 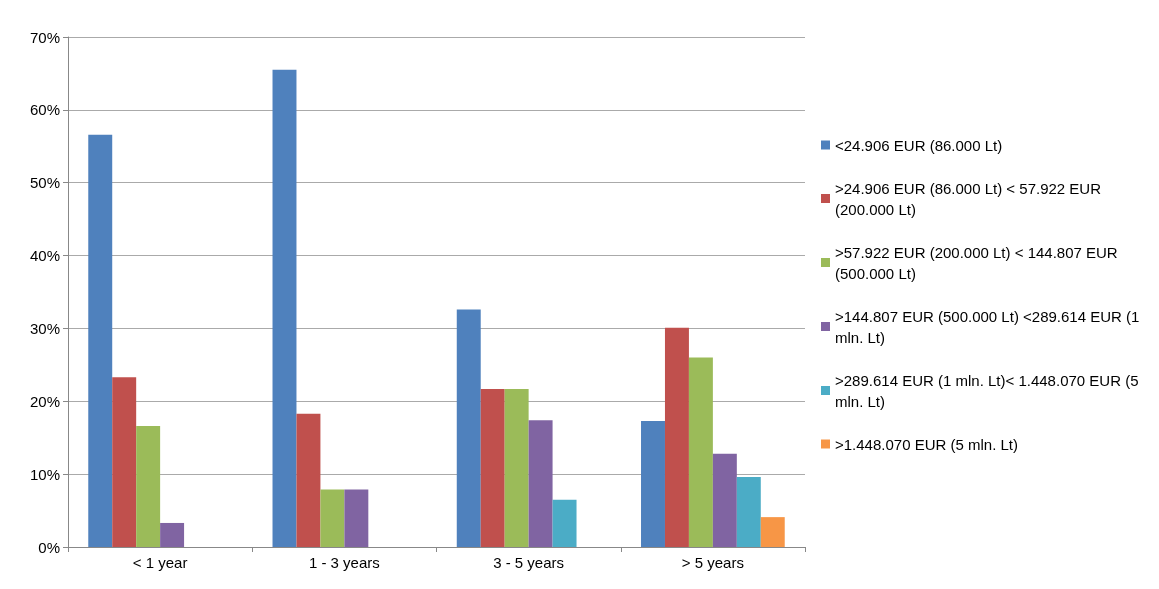 What do you see at coordinates (44, 328) in the screenshot?
I see `y-tick-label: 30%` at bounding box center [44, 328].